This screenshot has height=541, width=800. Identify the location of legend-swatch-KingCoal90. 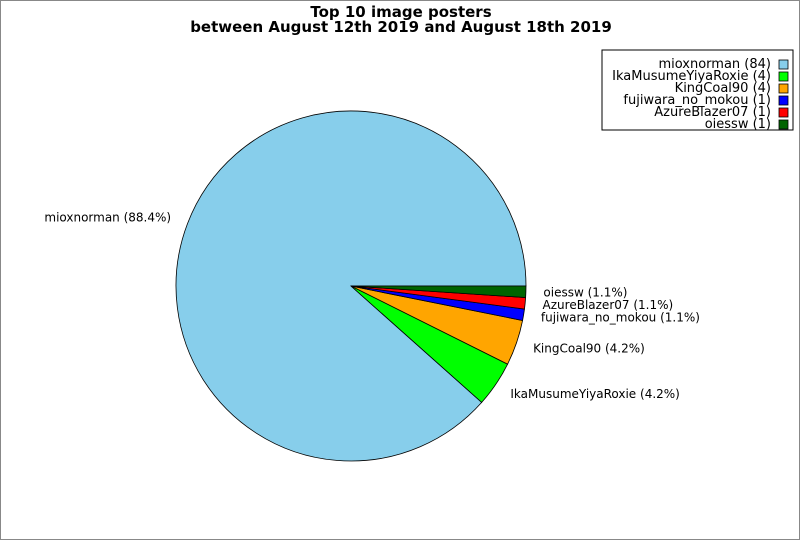
(783, 88).